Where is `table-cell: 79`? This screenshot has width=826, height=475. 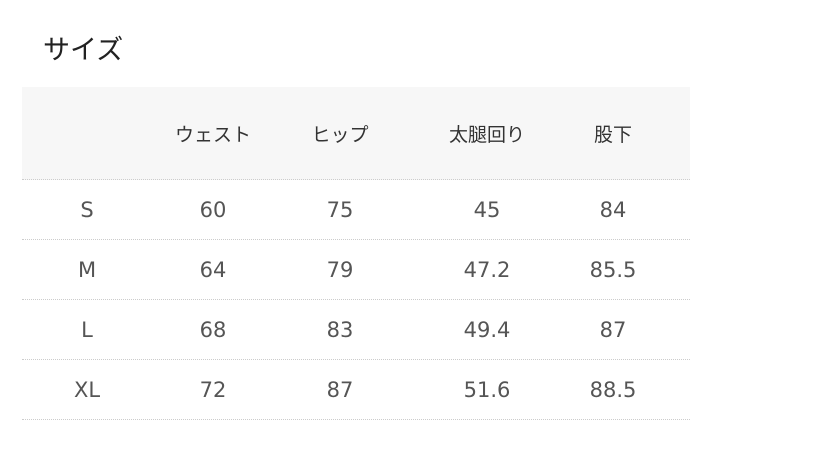
table-cell: 79 is located at coordinates (340, 269).